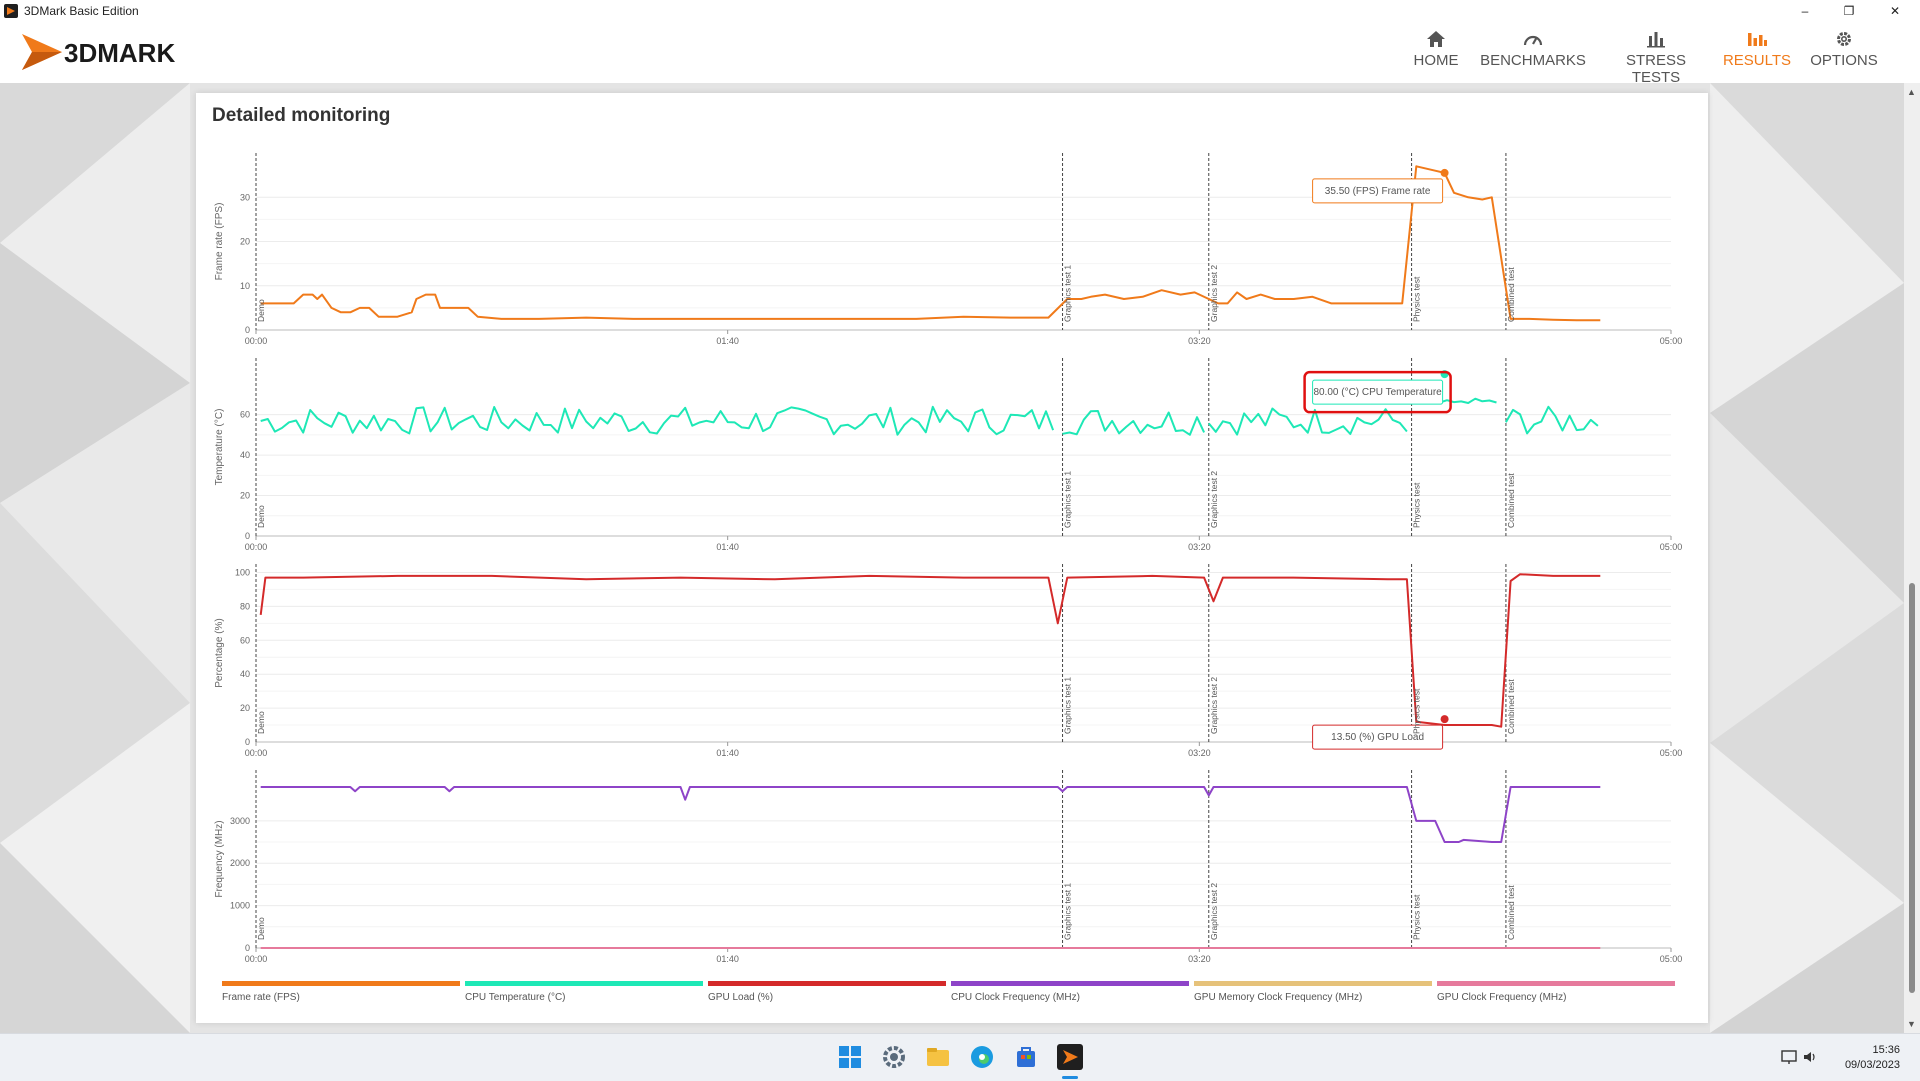 This screenshot has width=1920, height=1081. I want to click on legend-item: CPU Clock Frequency (MHz), so click(1070, 992).